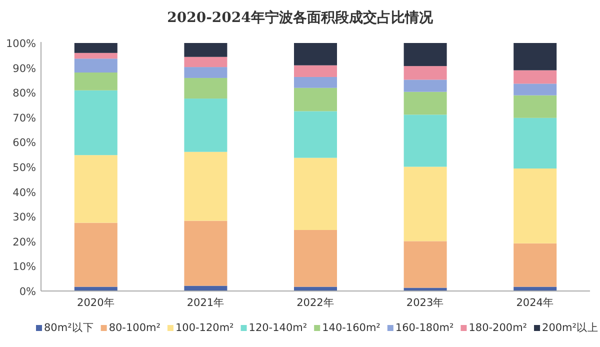 Image resolution: width=600 pixels, height=347 pixels. I want to click on legend-label: 160-180m², so click(424, 328).